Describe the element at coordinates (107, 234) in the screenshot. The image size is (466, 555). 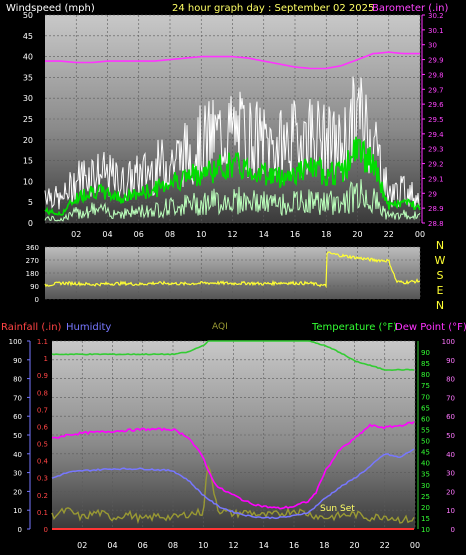
I see `wind-x-tick: 04` at that location.